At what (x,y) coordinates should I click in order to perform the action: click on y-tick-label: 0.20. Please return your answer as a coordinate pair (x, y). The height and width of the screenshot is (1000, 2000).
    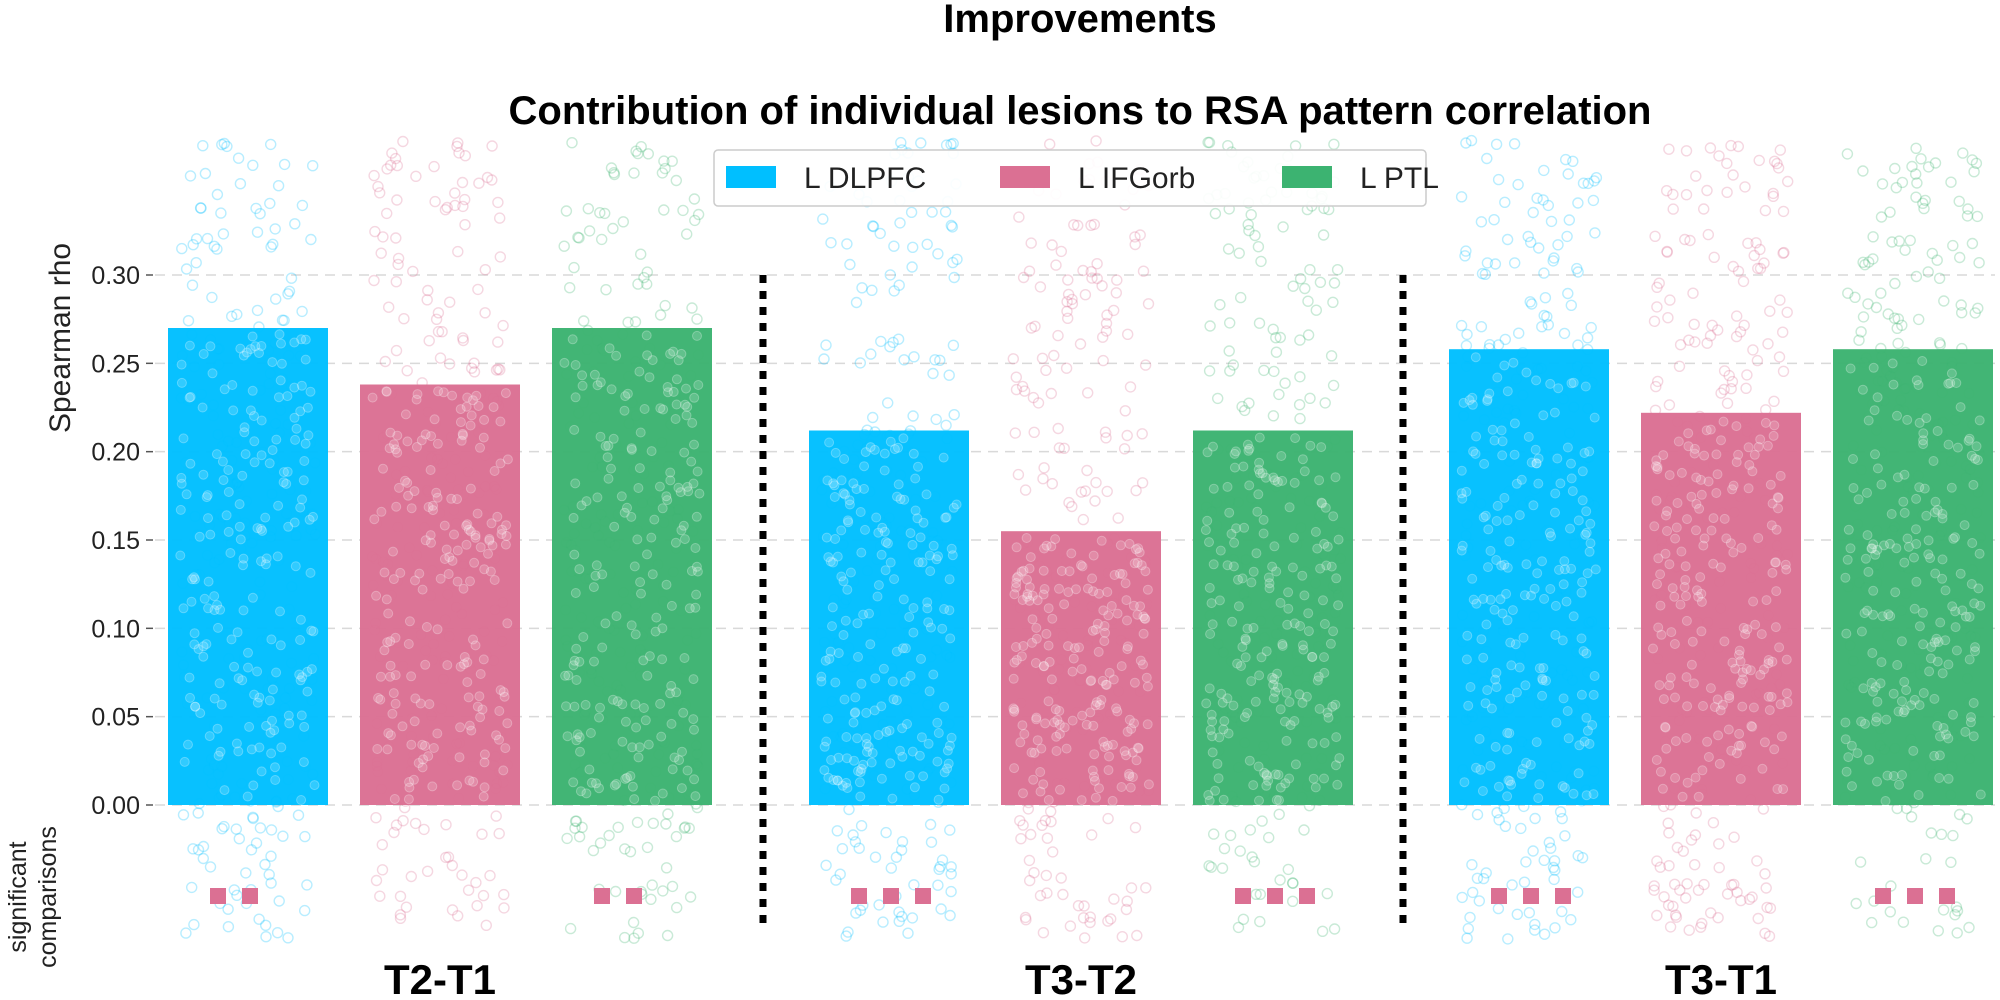
    Looking at the image, I should click on (115, 453).